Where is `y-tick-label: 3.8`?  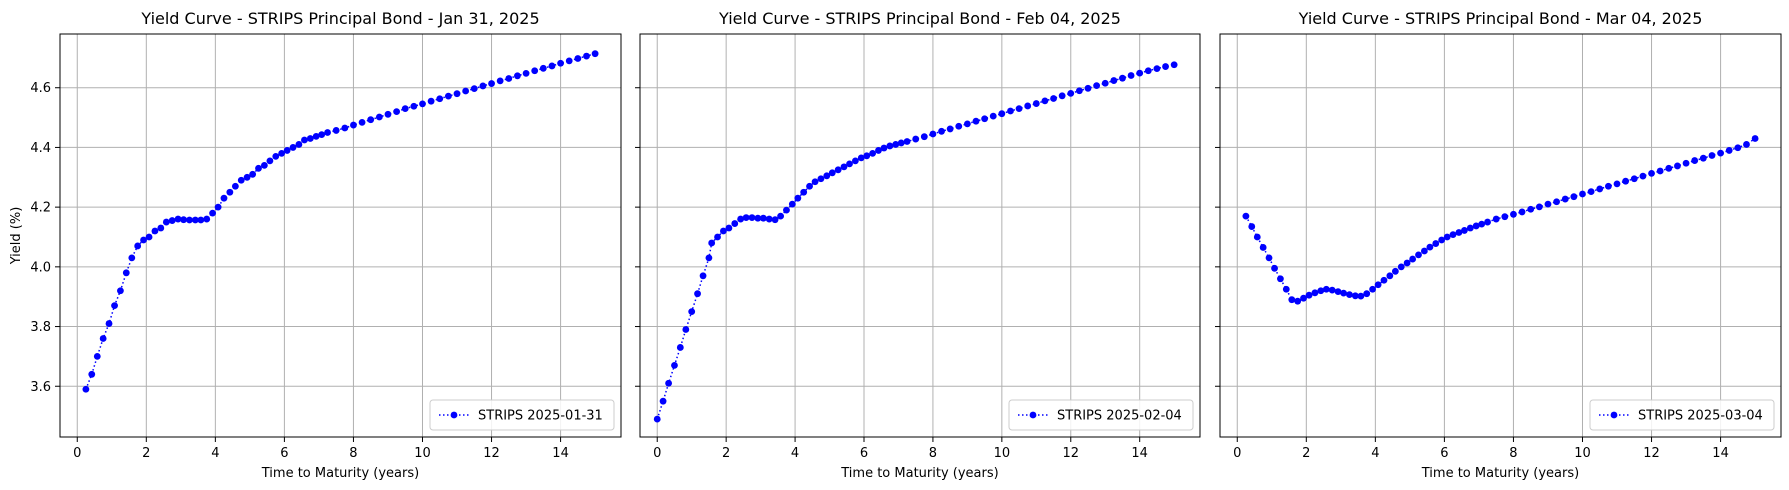 y-tick-label: 3.8 is located at coordinates (40, 327).